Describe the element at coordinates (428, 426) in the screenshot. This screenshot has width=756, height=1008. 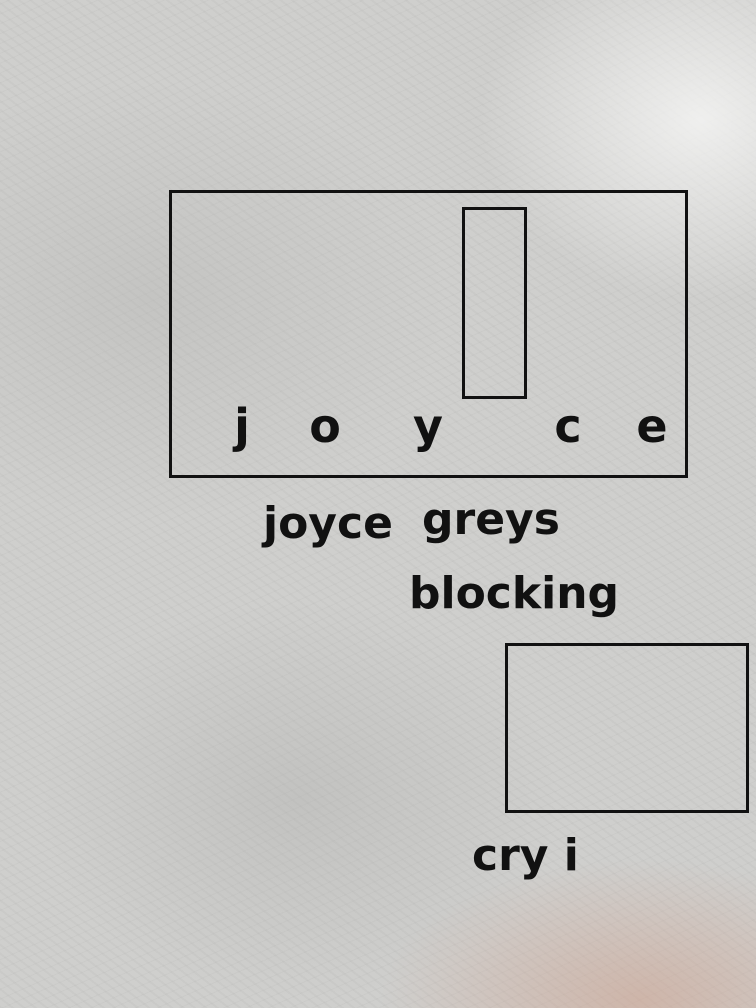
I see `box-letter-y: y` at that location.